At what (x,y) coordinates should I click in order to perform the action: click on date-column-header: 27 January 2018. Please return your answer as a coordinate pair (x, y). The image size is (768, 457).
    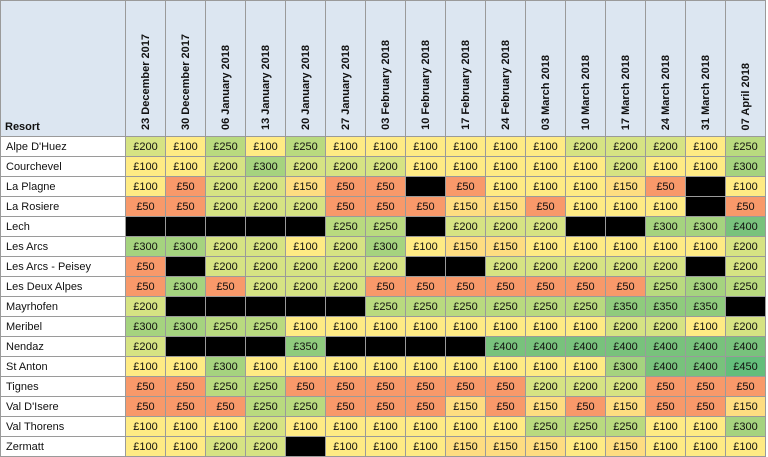
    Looking at the image, I should click on (345, 68).